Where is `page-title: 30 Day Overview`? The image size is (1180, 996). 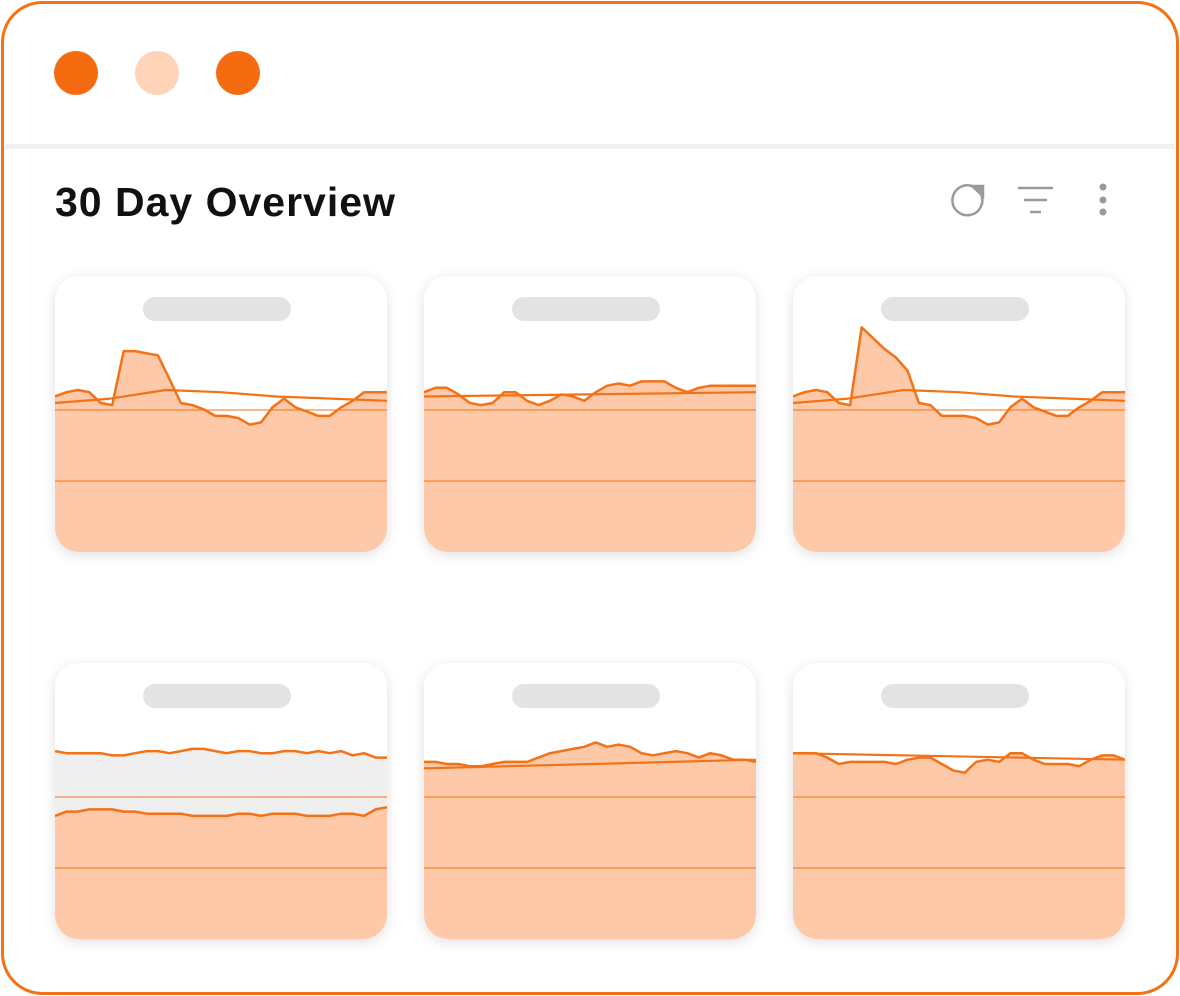 page-title: 30 Day Overview is located at coordinates (225, 202).